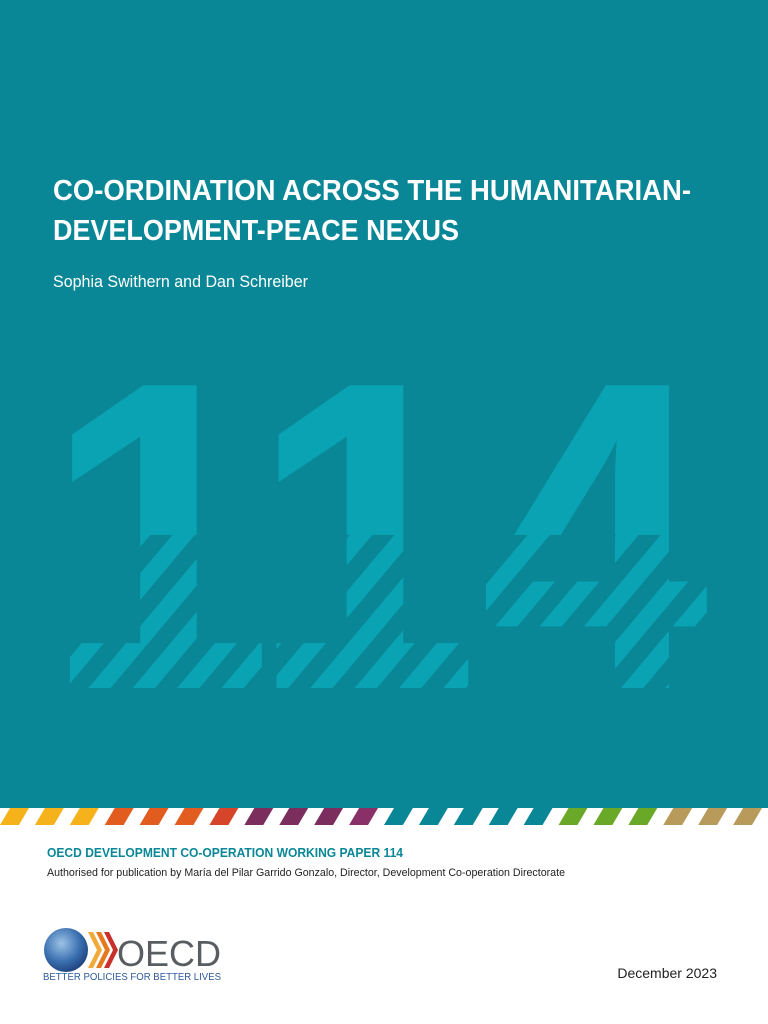 Image resolution: width=768 pixels, height=1024 pixels. What do you see at coordinates (667, 973) in the screenshot?
I see `date: December 2023` at bounding box center [667, 973].